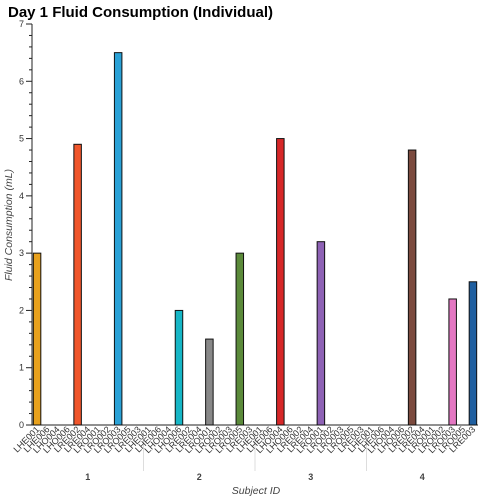  Describe the element at coordinates (21, 24) in the screenshot. I see `y-tick-label: 7` at that location.